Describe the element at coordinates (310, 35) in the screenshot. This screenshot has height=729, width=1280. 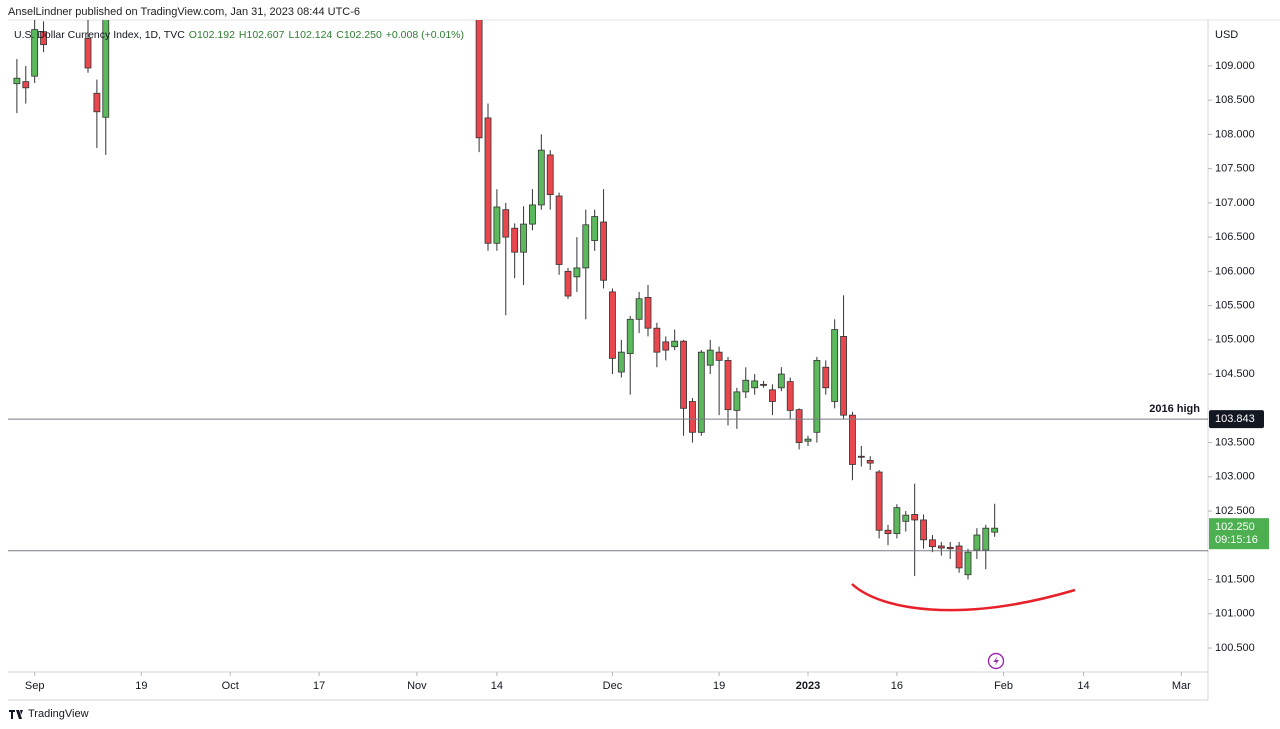
I see `legend-item: L102.124` at that location.